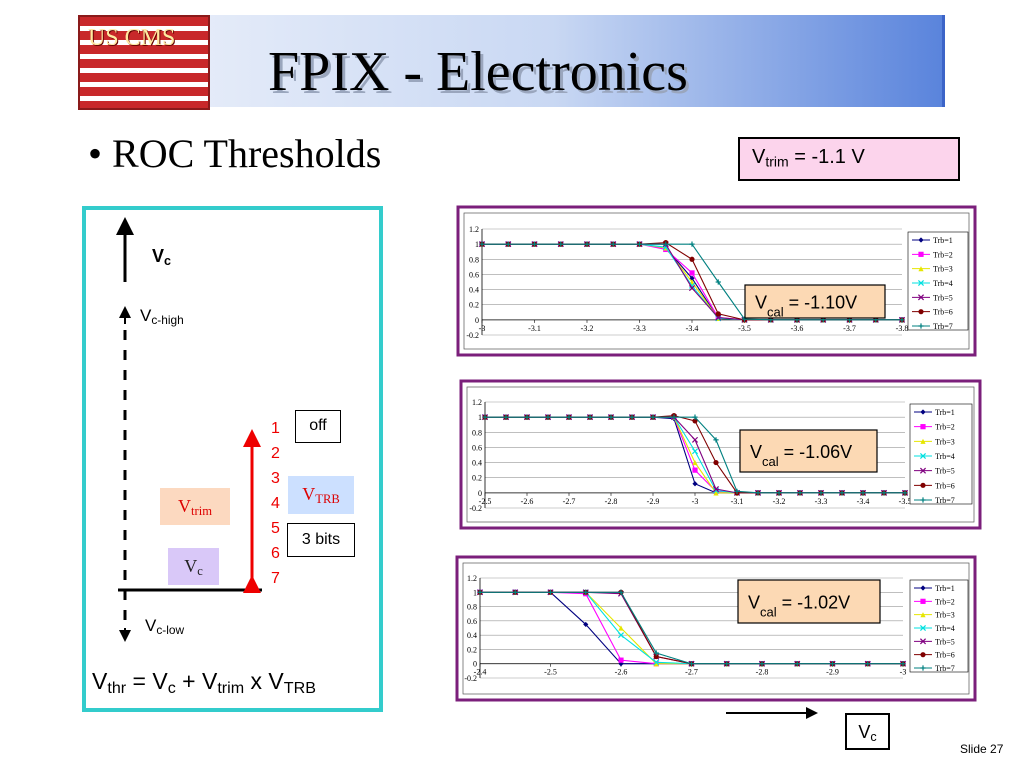  I want to click on off-box: off, so click(318, 426).